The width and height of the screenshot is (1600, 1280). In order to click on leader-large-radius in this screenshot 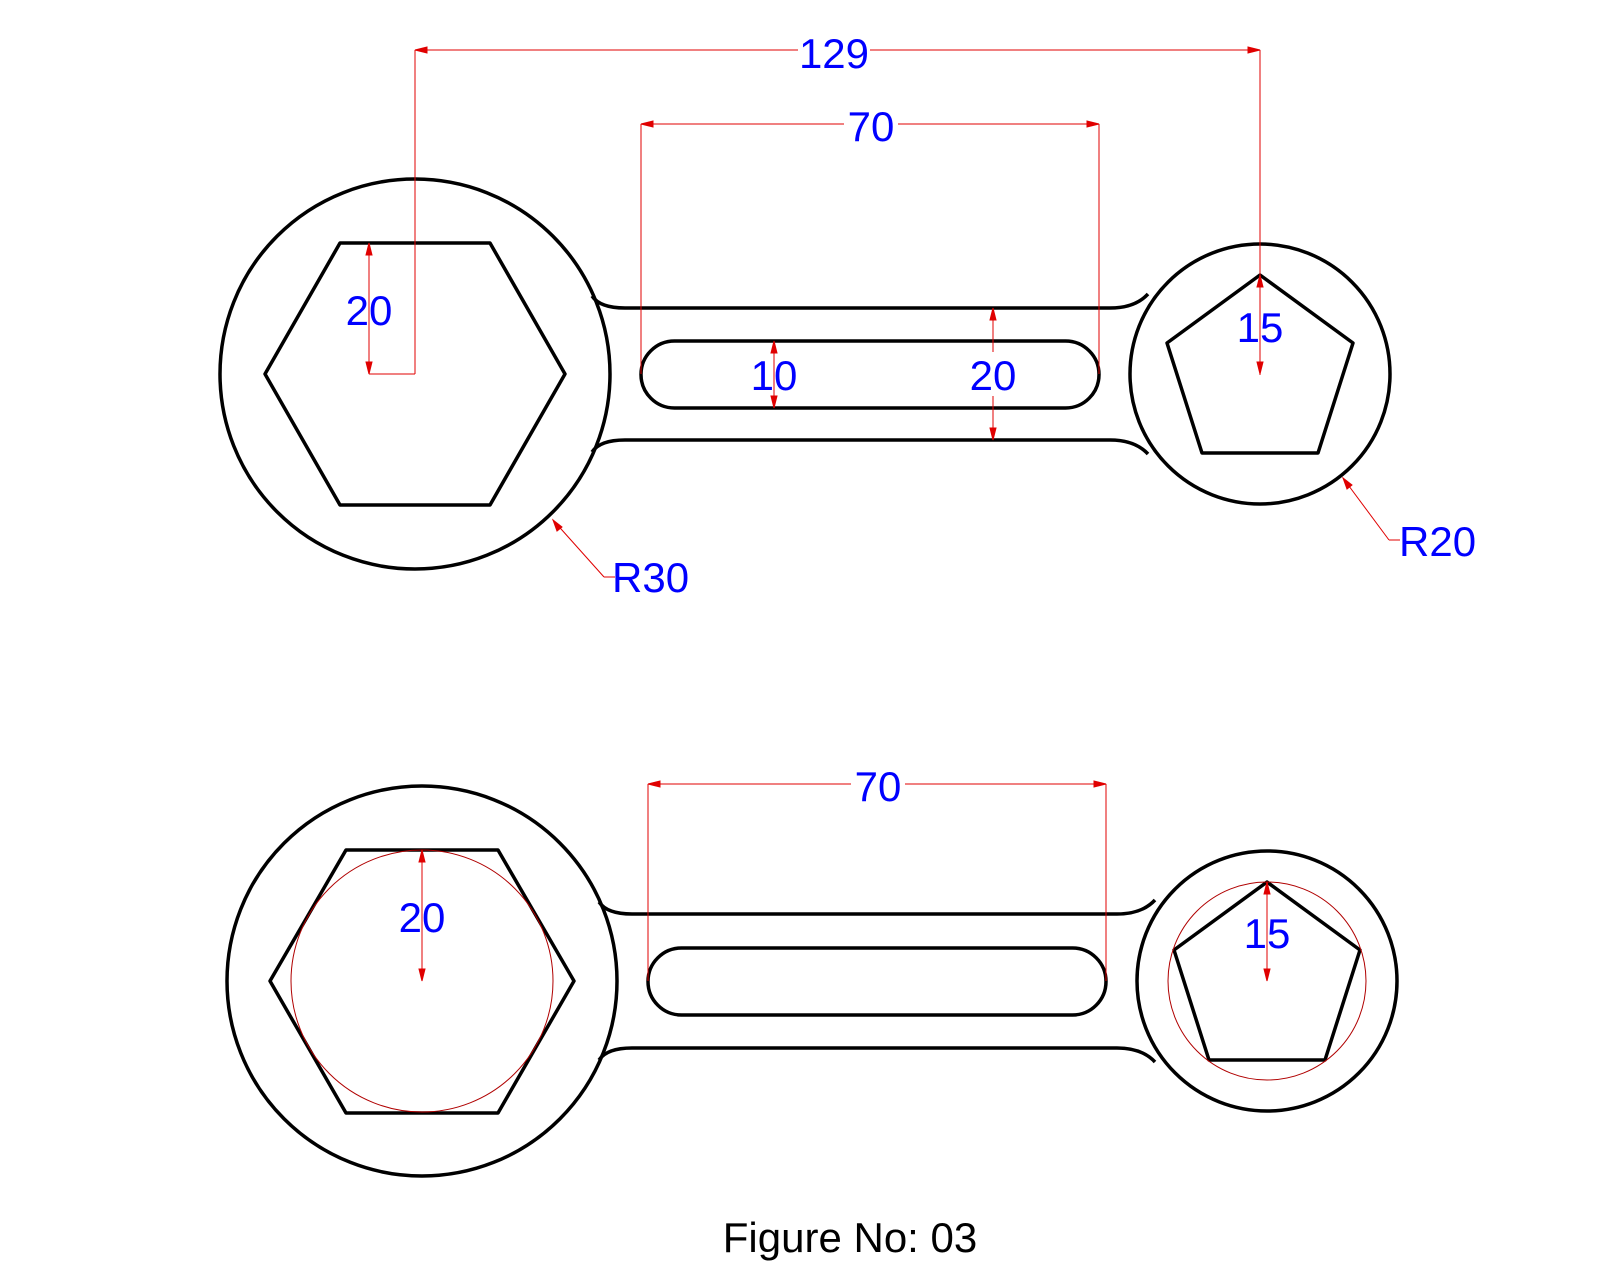, I will do `click(583, 548)`.